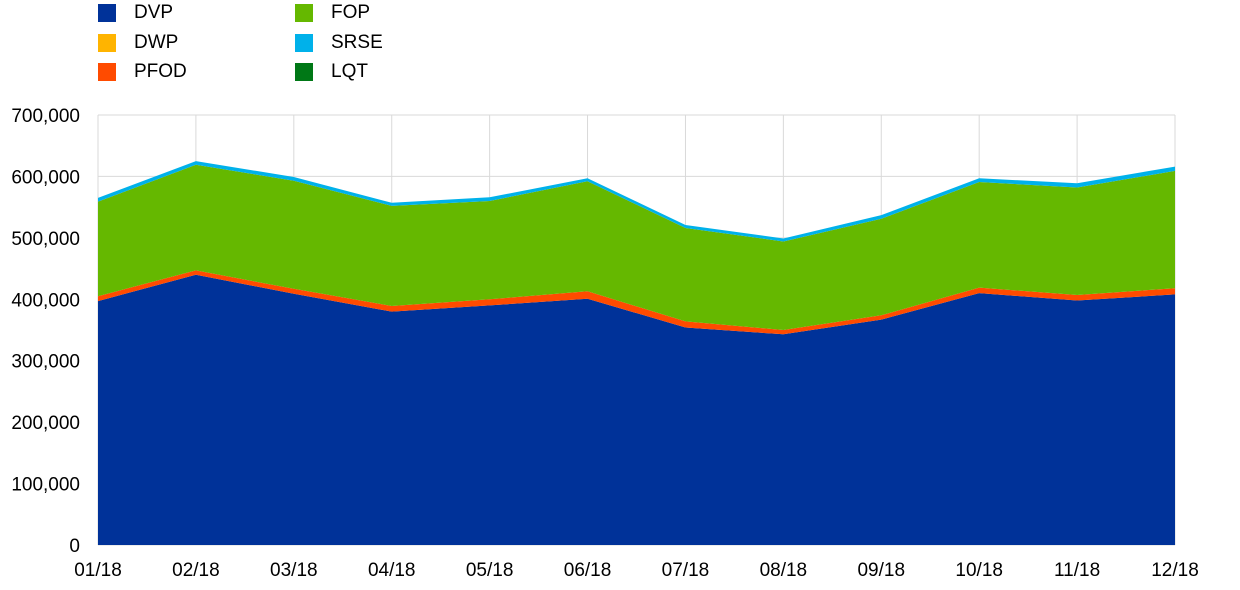 Image resolution: width=1240 pixels, height=590 pixels. Describe the element at coordinates (588, 570) in the screenshot. I see `x-tick-label: 06/18` at that location.